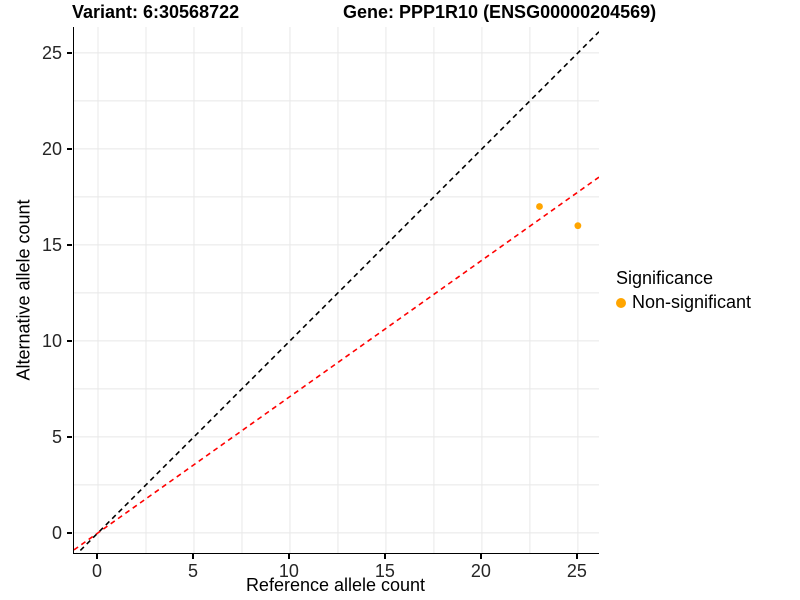  What do you see at coordinates (683, 290) in the screenshot?
I see `legend: Significance Non-significant` at bounding box center [683, 290].